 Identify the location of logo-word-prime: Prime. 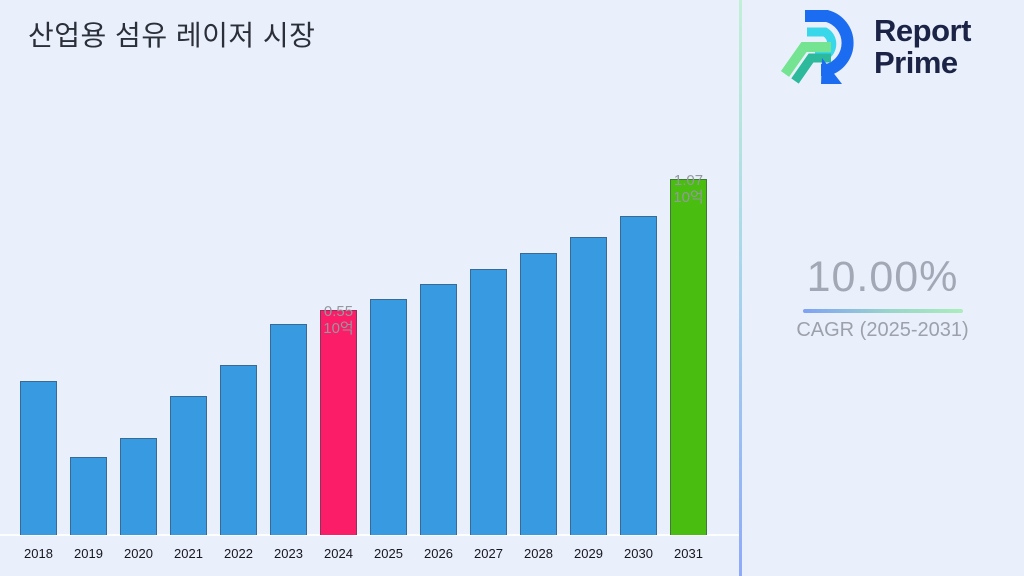
(916, 62).